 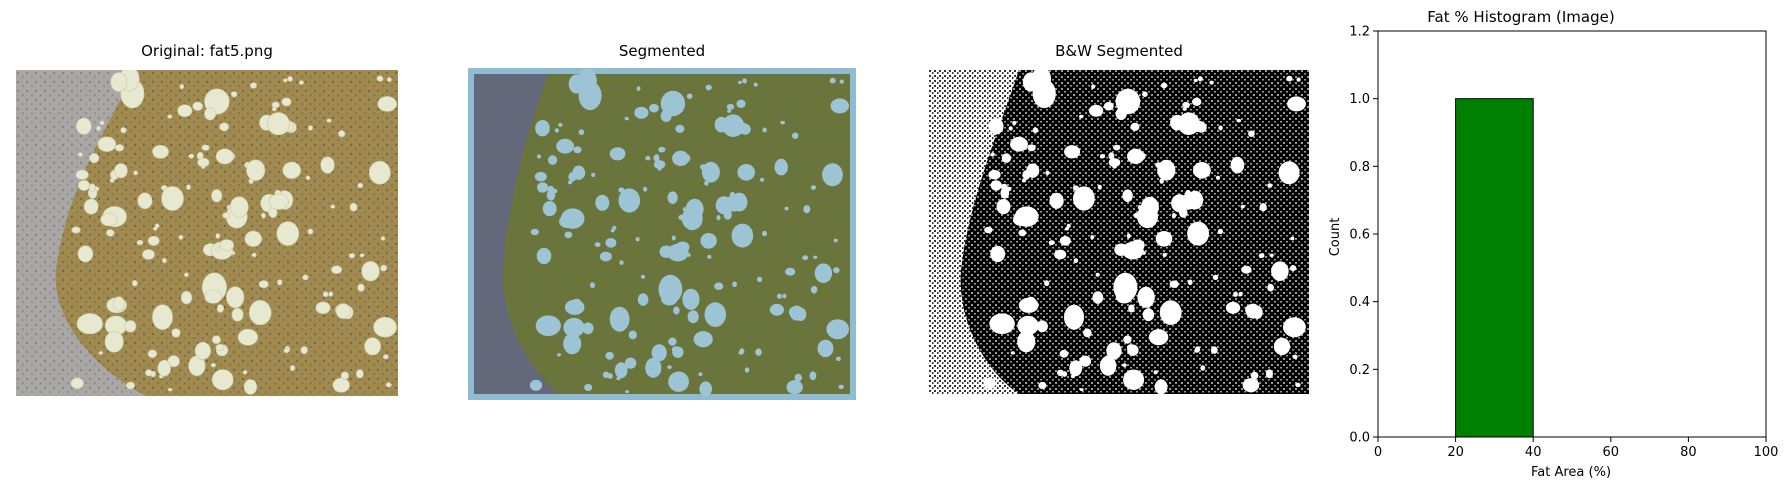 What do you see at coordinates (1494, 268) in the screenshot?
I see `histogram-bar` at bounding box center [1494, 268].